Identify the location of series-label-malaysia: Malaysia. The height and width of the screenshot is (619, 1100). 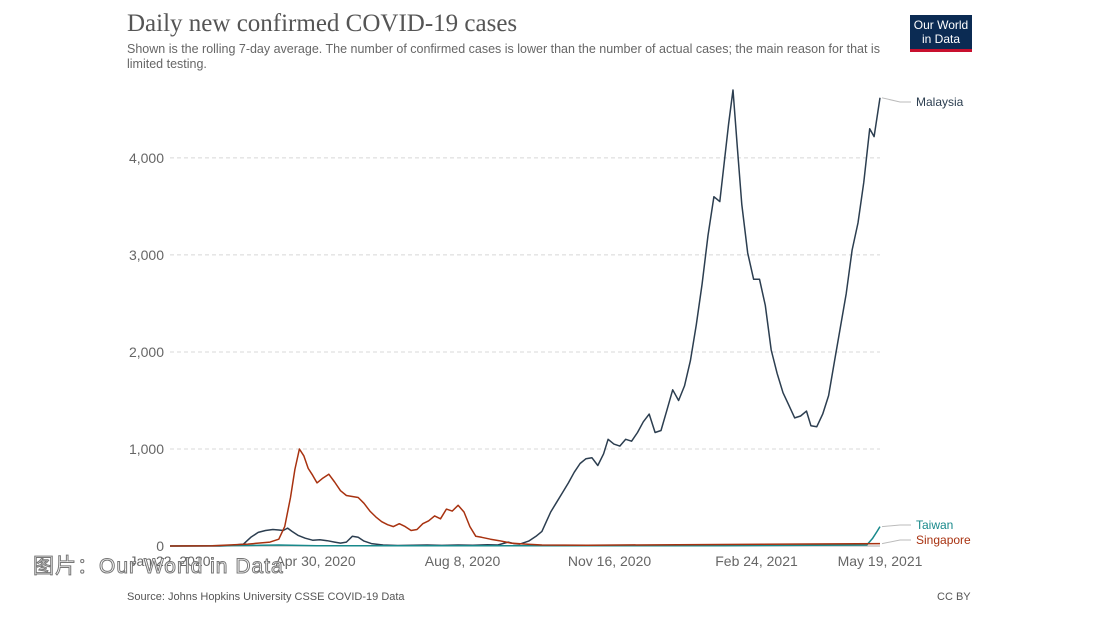
(940, 102).